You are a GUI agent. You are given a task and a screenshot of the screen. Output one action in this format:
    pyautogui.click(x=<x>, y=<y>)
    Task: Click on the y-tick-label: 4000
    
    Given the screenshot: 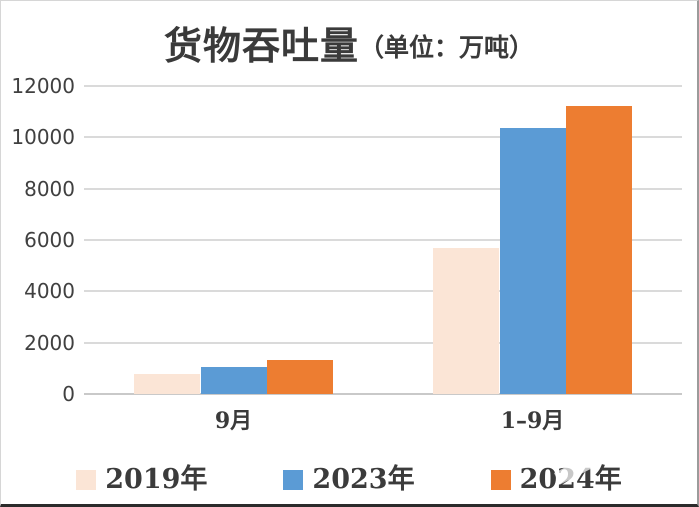 What is the action you would take?
    pyautogui.click(x=49, y=291)
    